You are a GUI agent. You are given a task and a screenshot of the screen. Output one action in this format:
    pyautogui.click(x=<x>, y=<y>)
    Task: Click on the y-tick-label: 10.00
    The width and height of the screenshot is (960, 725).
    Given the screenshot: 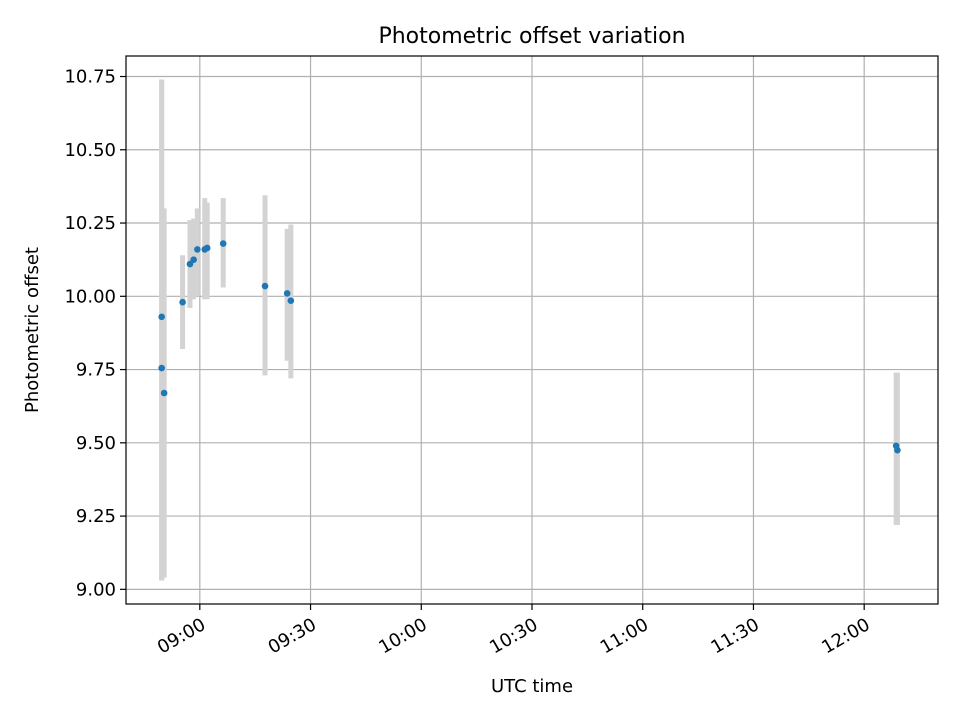 What is the action you would take?
    pyautogui.click(x=90, y=296)
    